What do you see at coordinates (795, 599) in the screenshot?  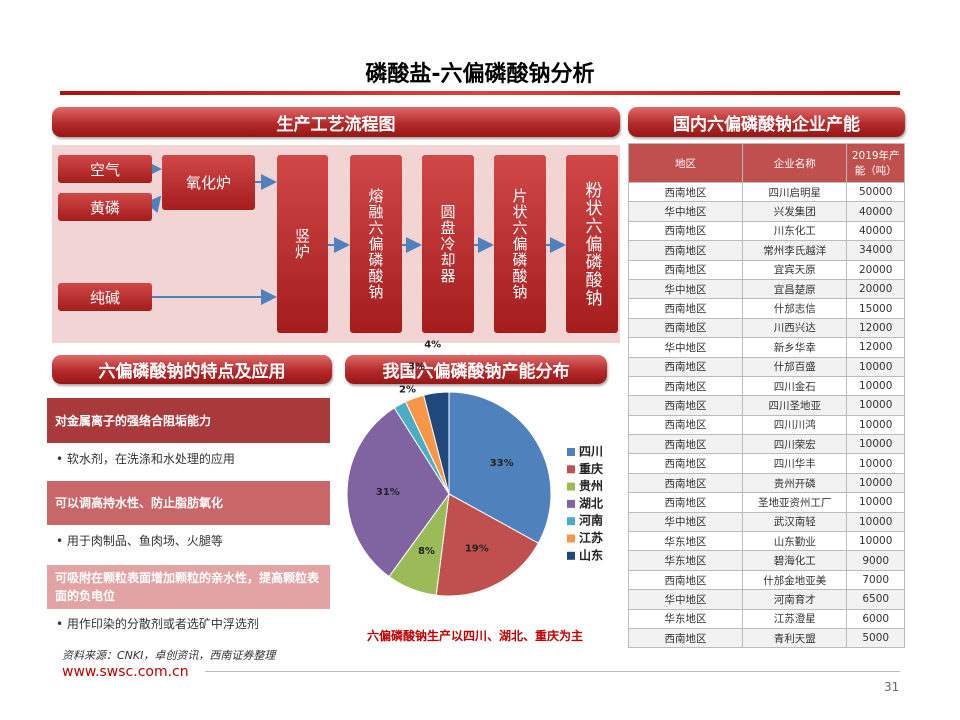 I see `table-cell: 河南育才` at bounding box center [795, 599].